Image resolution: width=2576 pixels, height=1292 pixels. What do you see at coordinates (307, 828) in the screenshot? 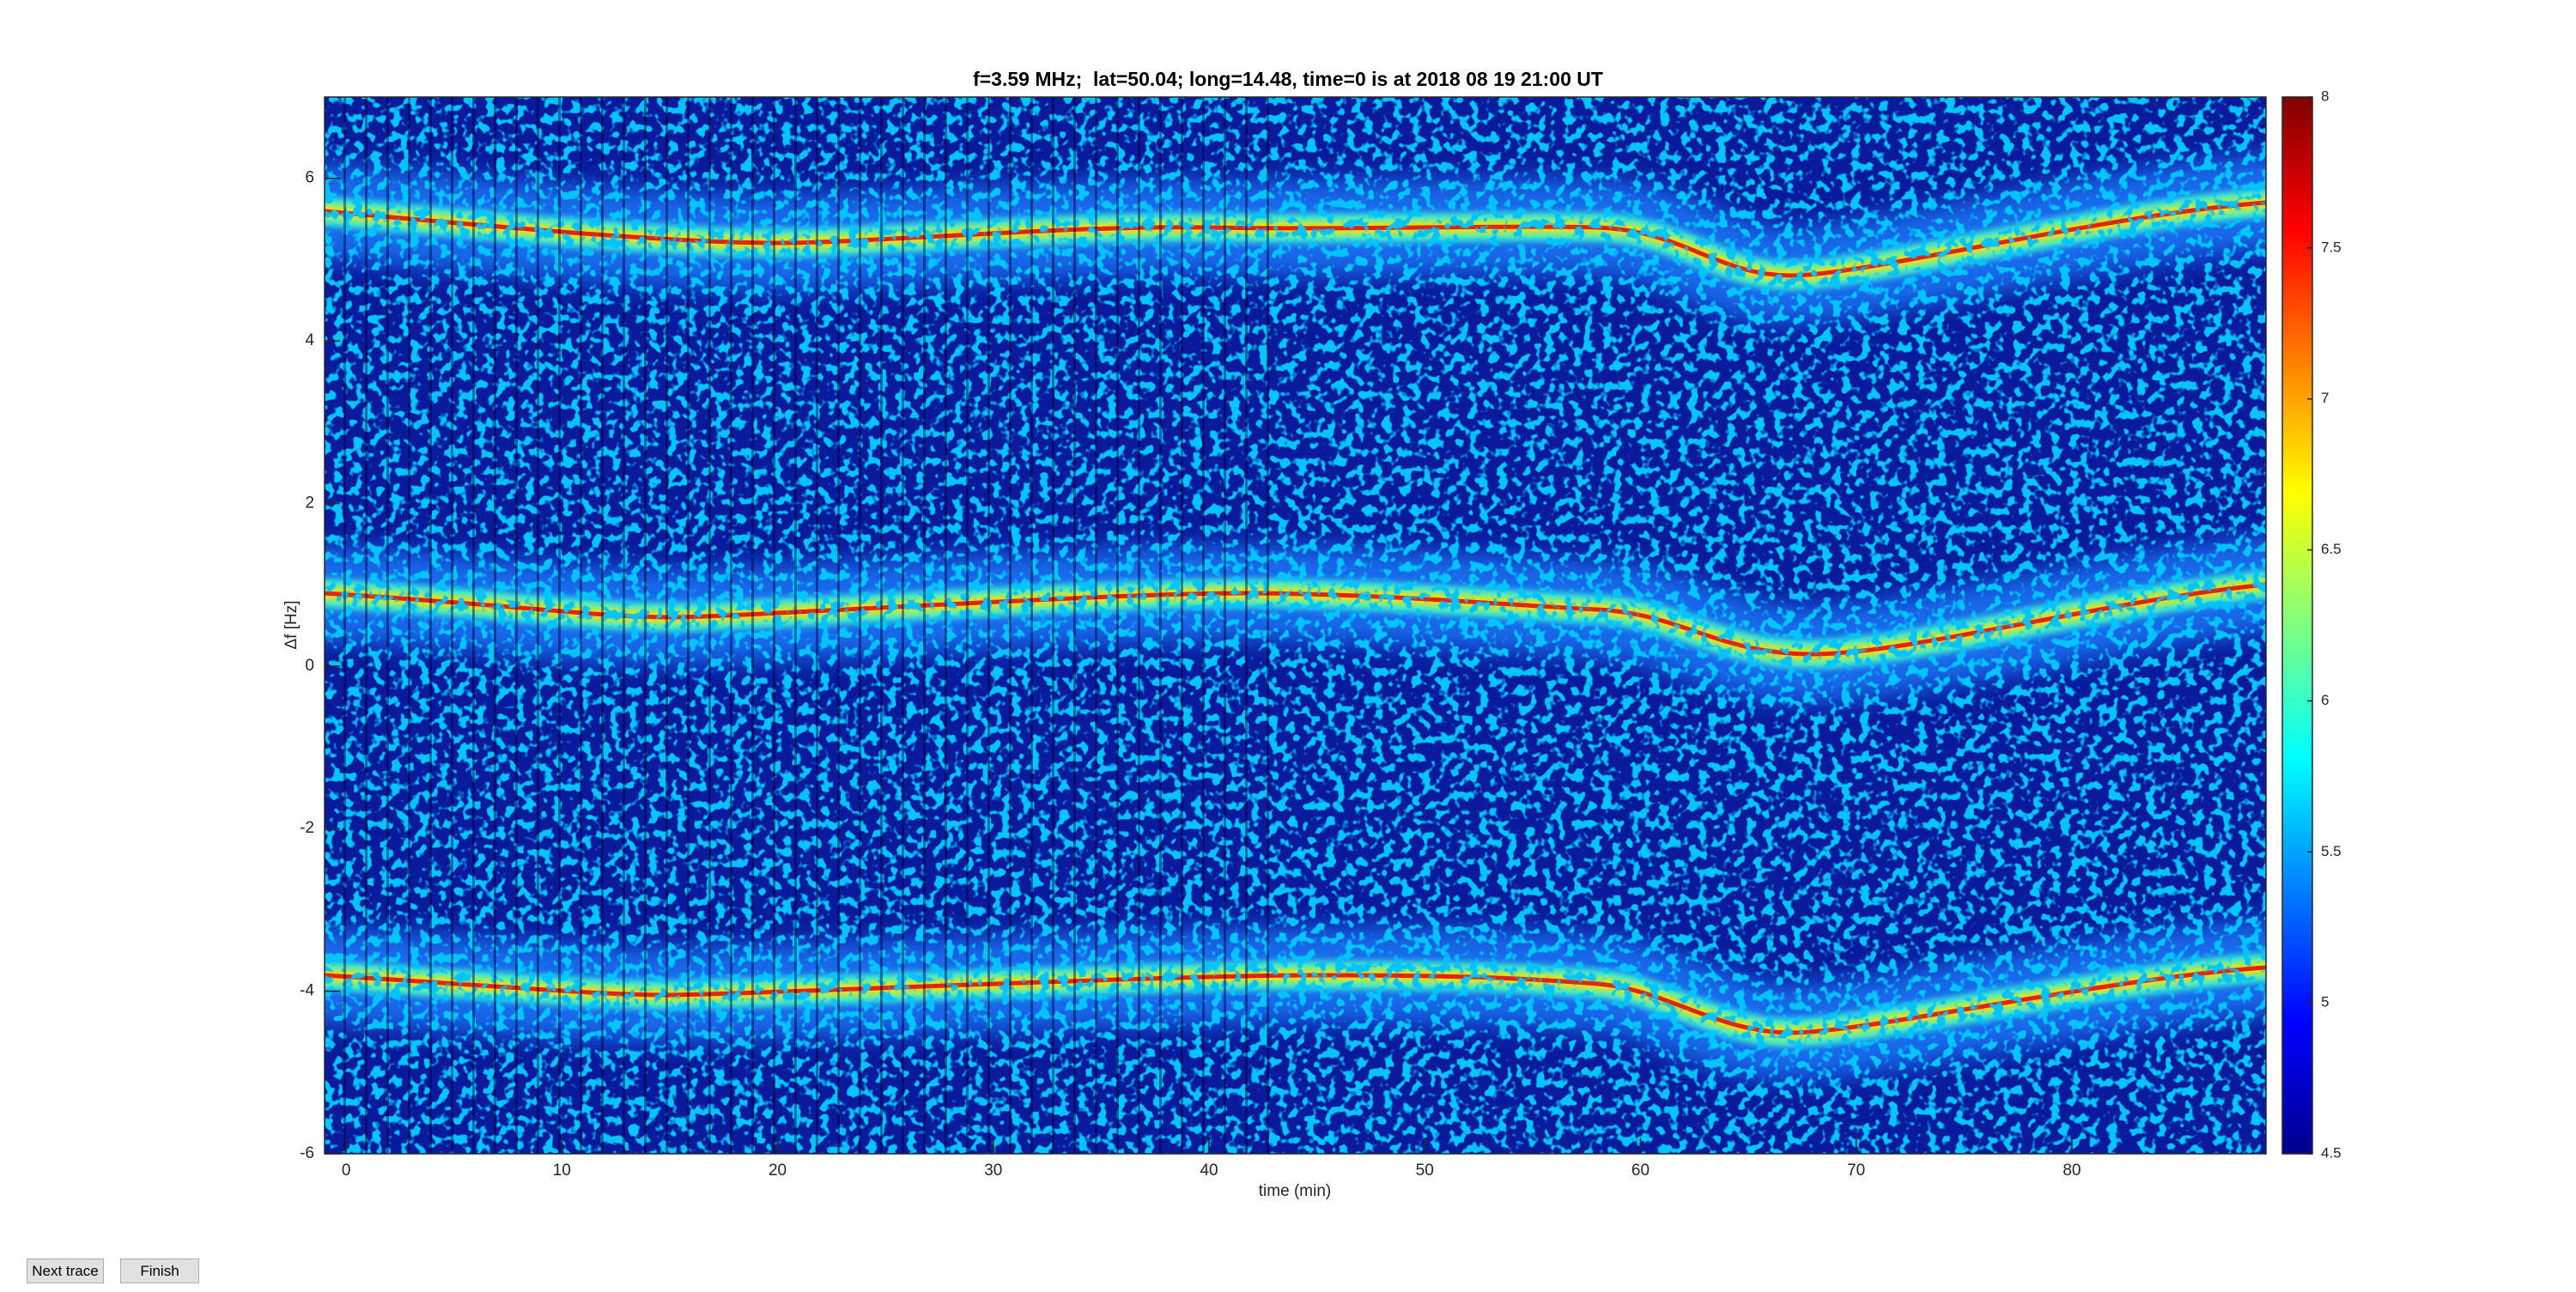
I see `y-tick-label: -2` at bounding box center [307, 828].